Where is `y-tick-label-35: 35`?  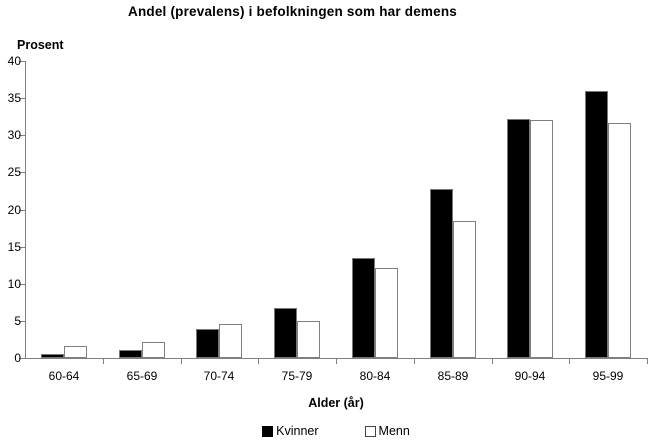 y-tick-label-35: 35 is located at coordinates (14, 98).